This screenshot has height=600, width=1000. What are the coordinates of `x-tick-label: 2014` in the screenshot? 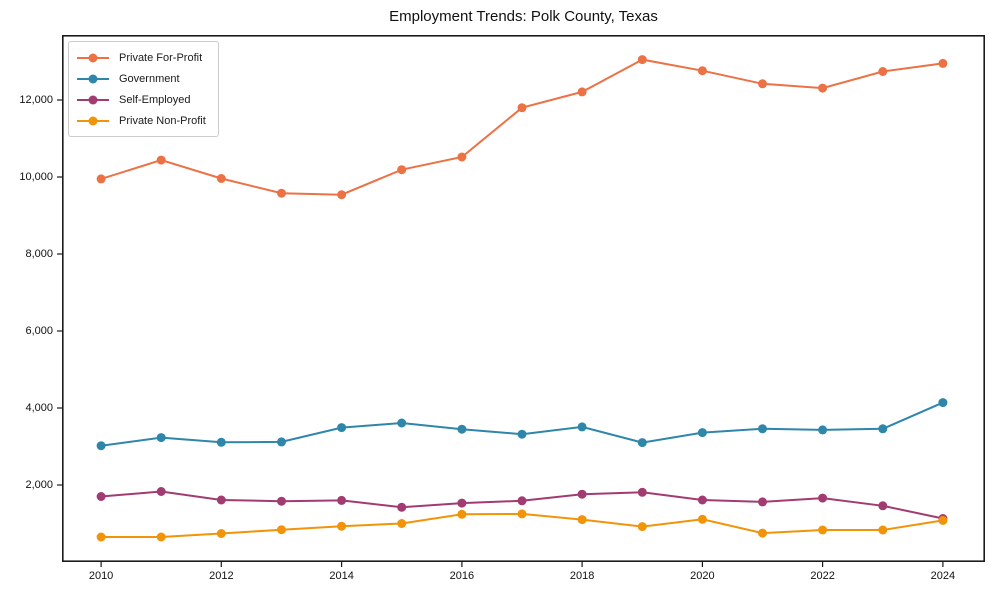 It's located at (341, 576).